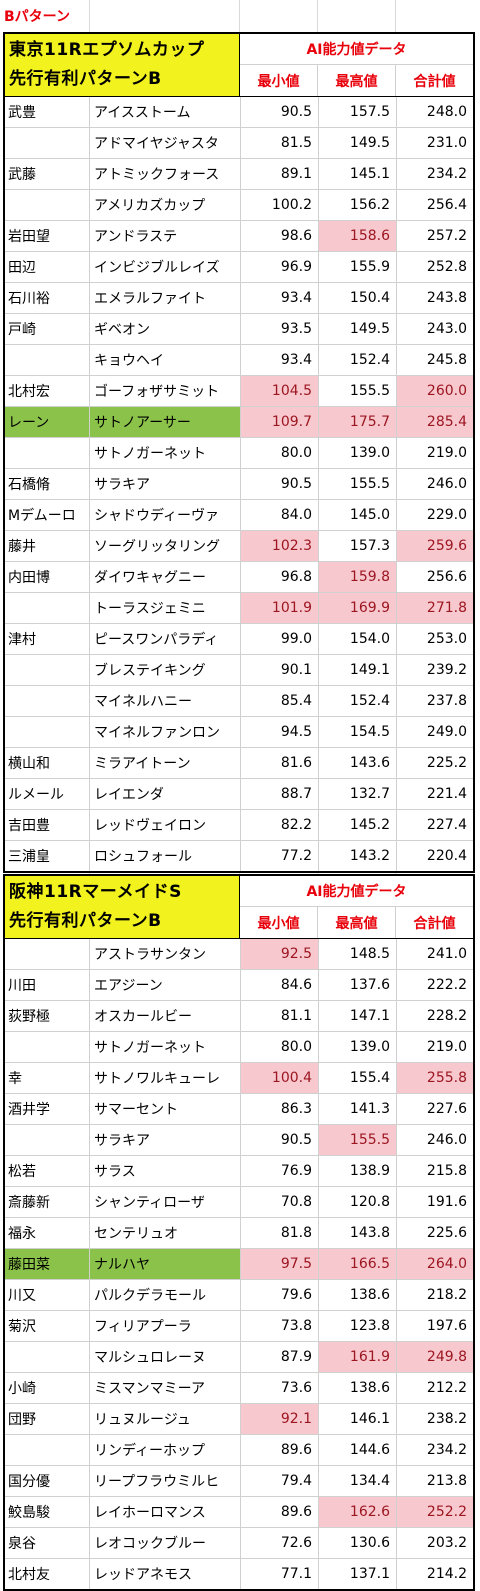  Describe the element at coordinates (279, 1326) in the screenshot. I see `min-value-cell: 73.8` at that location.